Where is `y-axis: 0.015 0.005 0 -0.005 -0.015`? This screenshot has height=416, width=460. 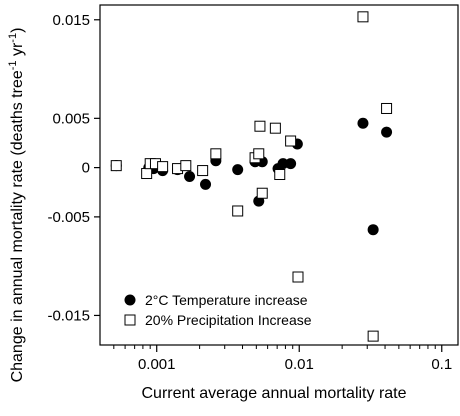 y-axis: 0.015 0.005 0 -0.005 -0.015 is located at coordinates (73, 168).